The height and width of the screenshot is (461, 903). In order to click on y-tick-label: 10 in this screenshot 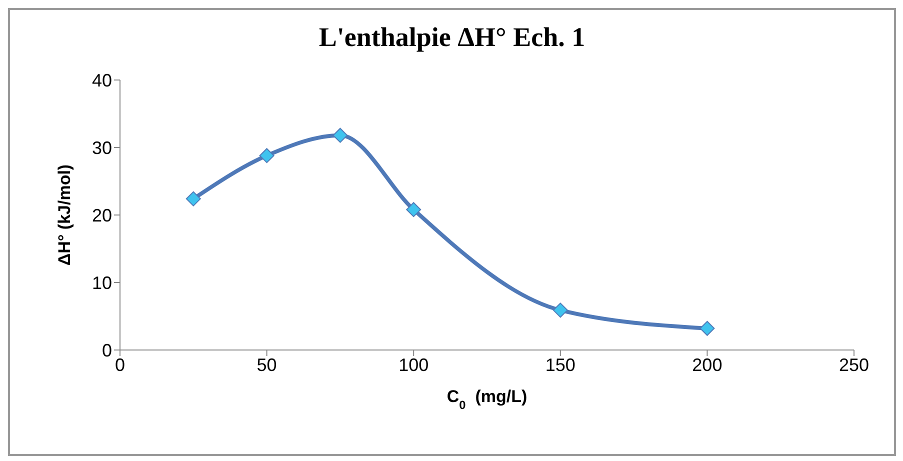, I will do `click(102, 282)`.